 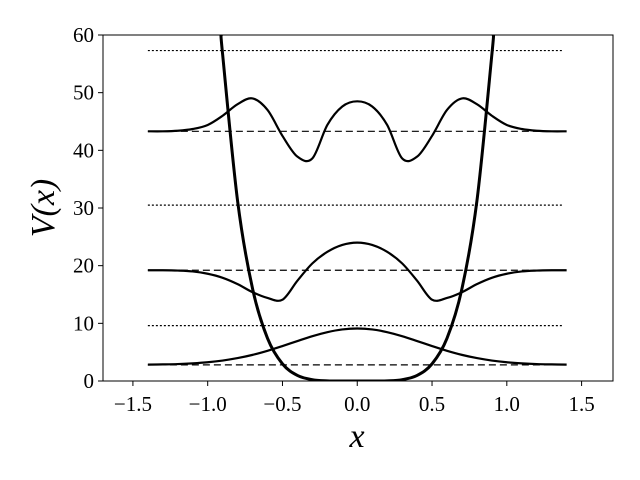 What do you see at coordinates (133, 404) in the screenshot?
I see `x-tick-label: −1.5` at bounding box center [133, 404].